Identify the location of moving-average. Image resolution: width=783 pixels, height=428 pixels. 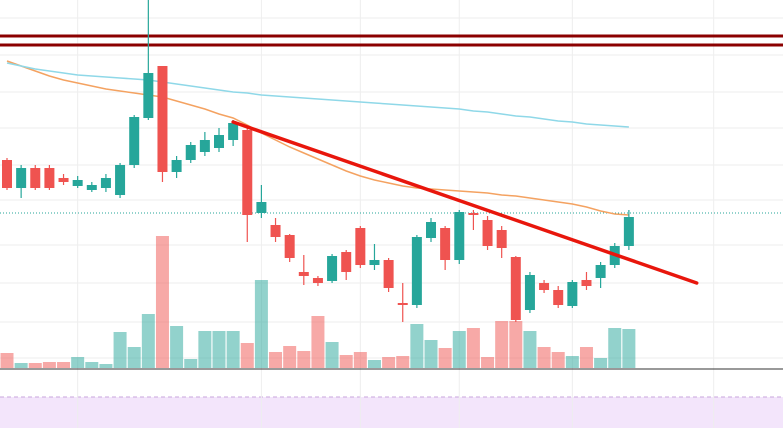
(317, 95).